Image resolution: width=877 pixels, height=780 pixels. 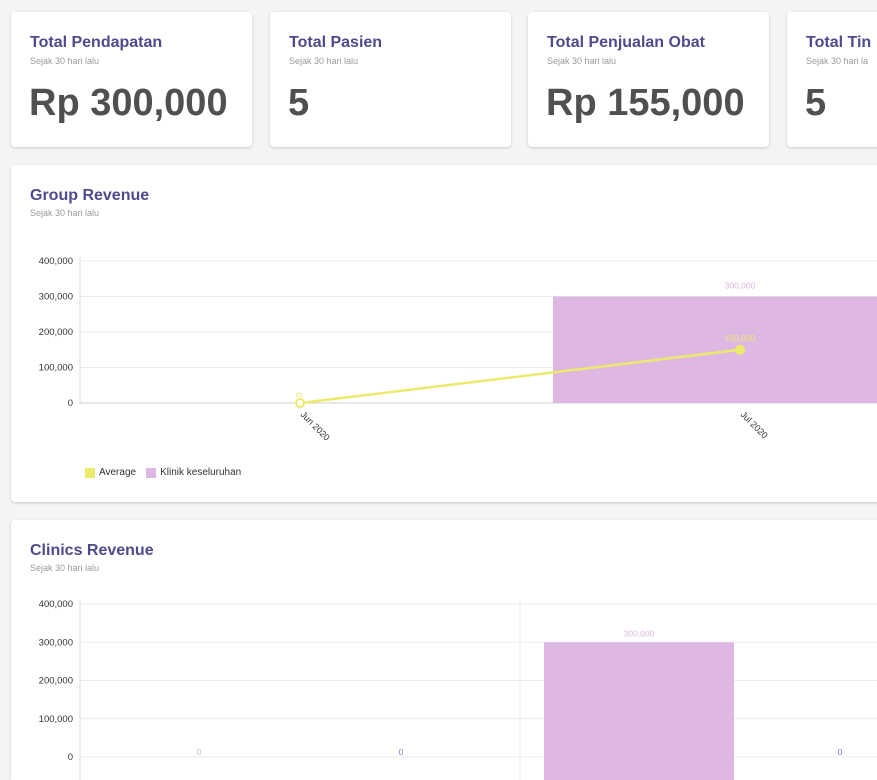 I want to click on stat-value: Rp 155,000, so click(x=645, y=103).